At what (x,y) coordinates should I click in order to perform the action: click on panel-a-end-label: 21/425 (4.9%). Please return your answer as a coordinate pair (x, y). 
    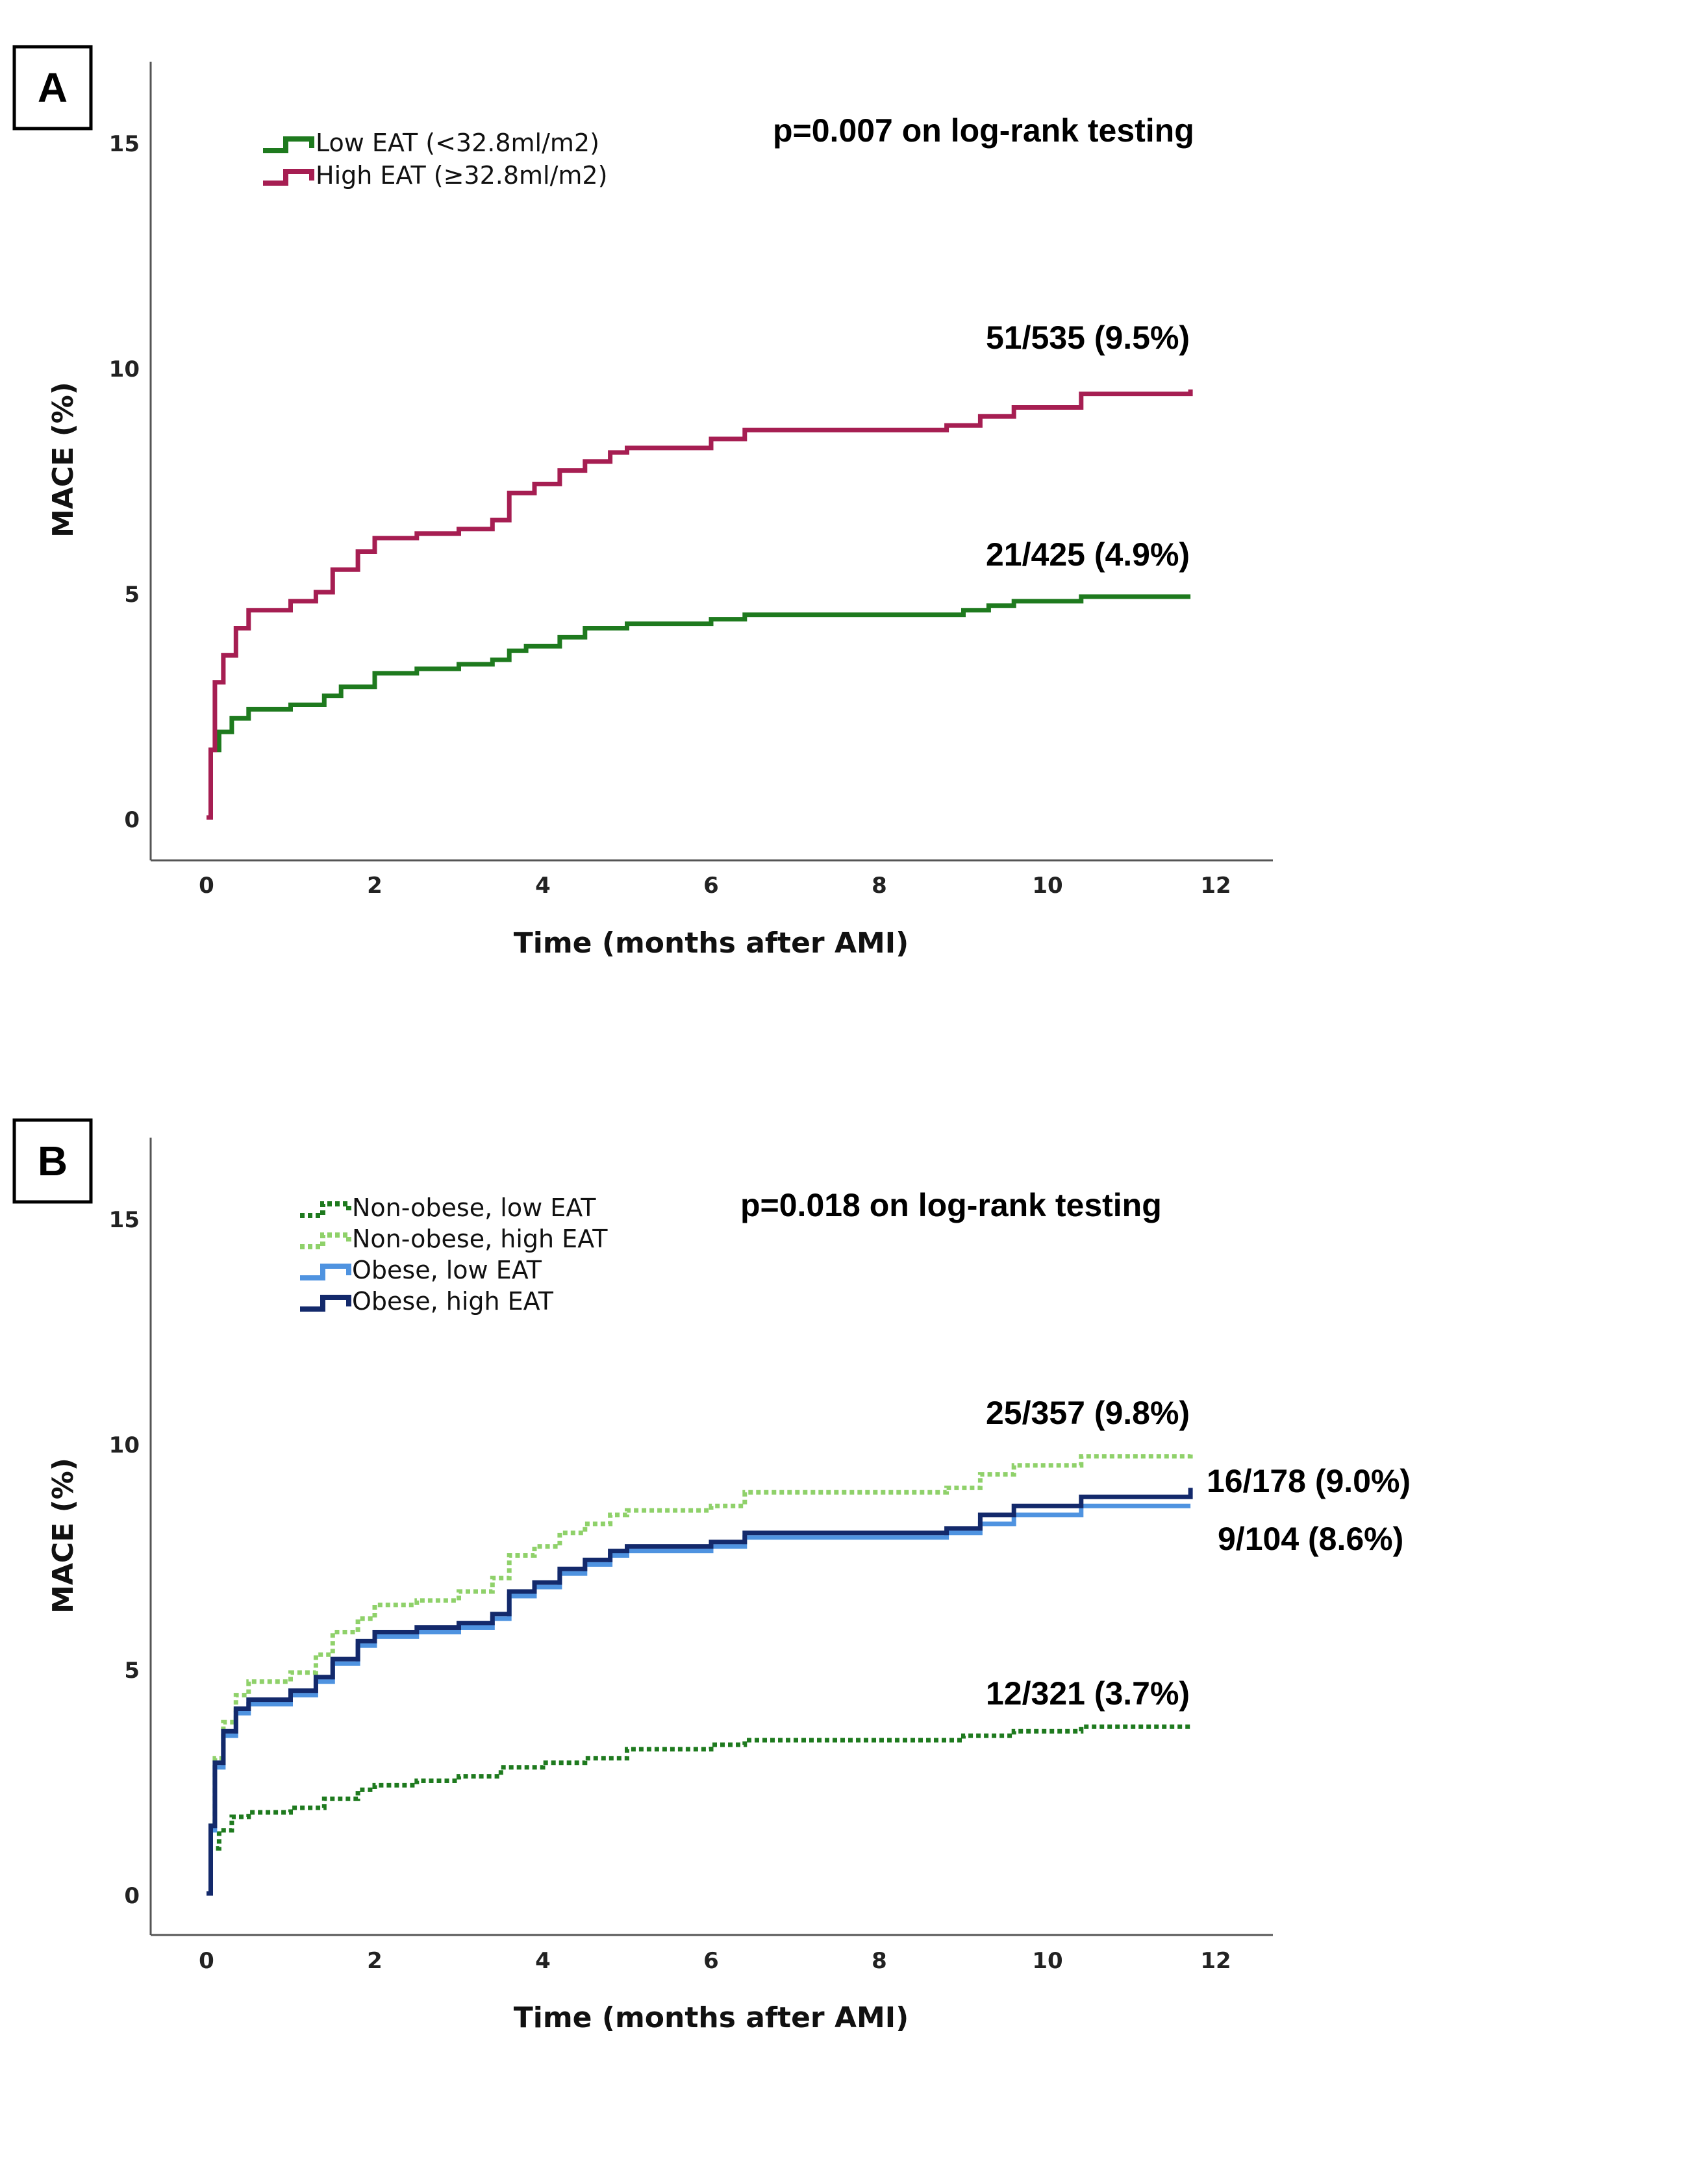
    Looking at the image, I should click on (1088, 554).